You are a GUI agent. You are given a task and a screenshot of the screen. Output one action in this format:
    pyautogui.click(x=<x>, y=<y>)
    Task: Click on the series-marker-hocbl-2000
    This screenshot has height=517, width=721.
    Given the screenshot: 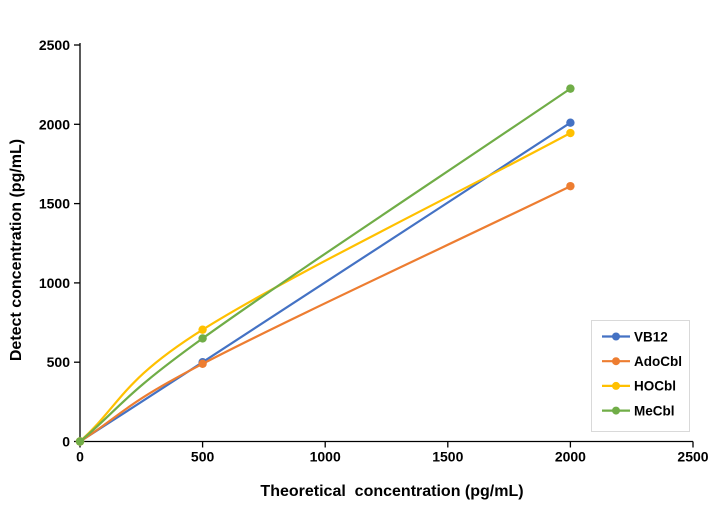 What is the action you would take?
    pyautogui.click(x=570, y=133)
    